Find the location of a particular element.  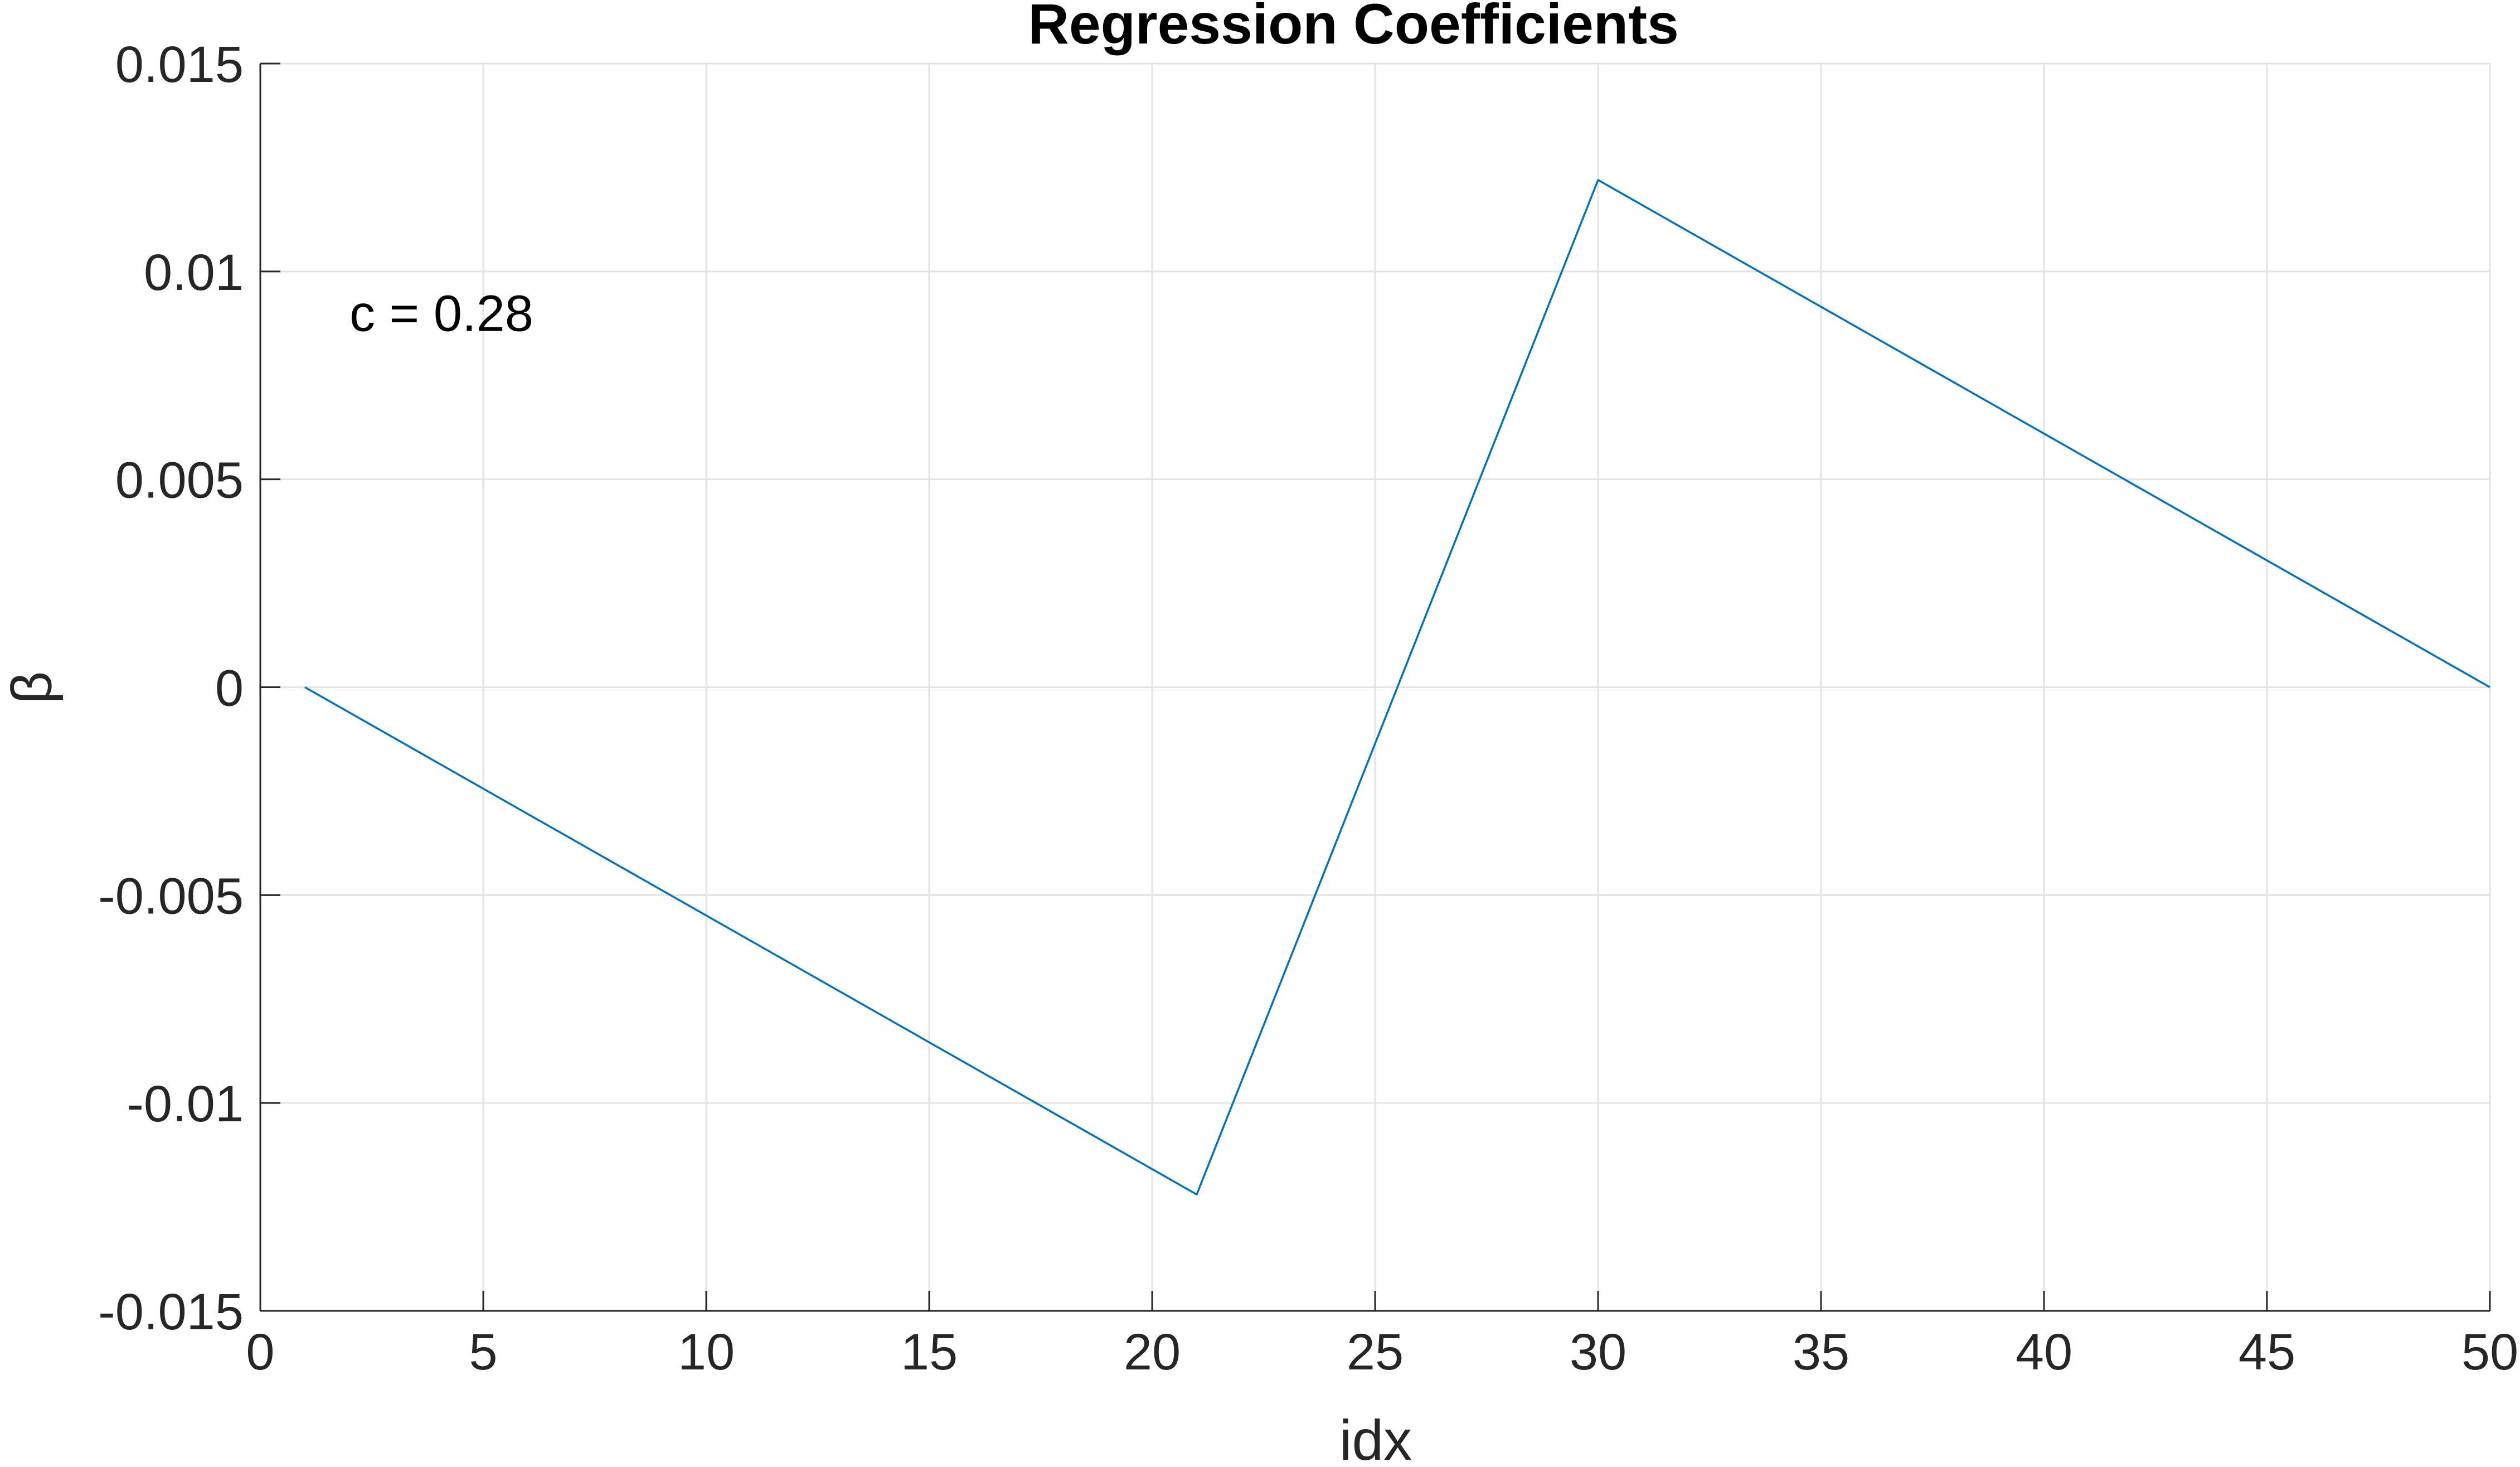

y-tick-label: 0 is located at coordinates (229, 688).